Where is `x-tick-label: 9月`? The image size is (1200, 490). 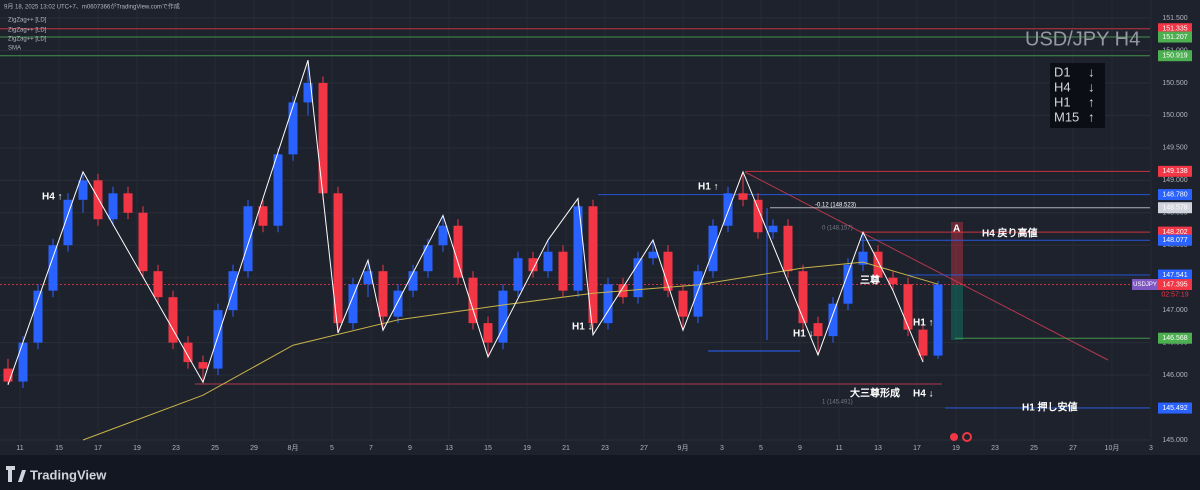
x-tick-label: 9月 is located at coordinates (683, 448).